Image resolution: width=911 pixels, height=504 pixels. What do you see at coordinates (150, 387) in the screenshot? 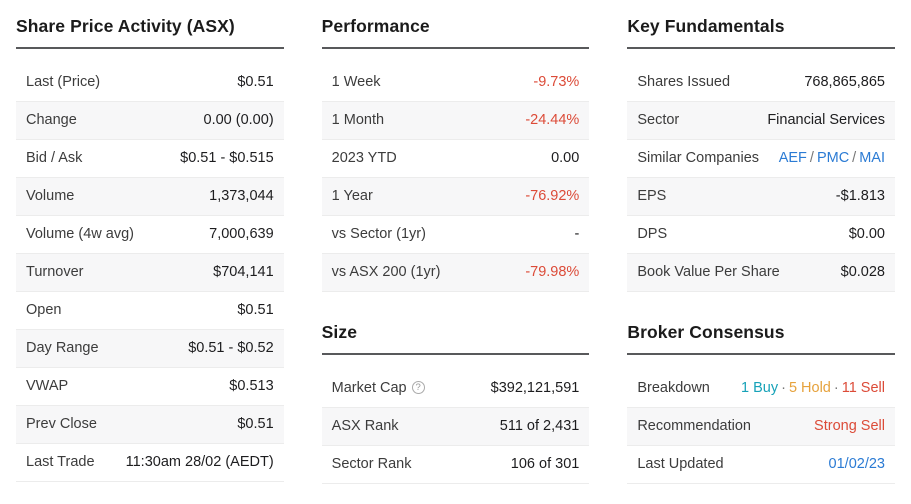
I see `table-row: VWAP $0.513` at bounding box center [150, 387].